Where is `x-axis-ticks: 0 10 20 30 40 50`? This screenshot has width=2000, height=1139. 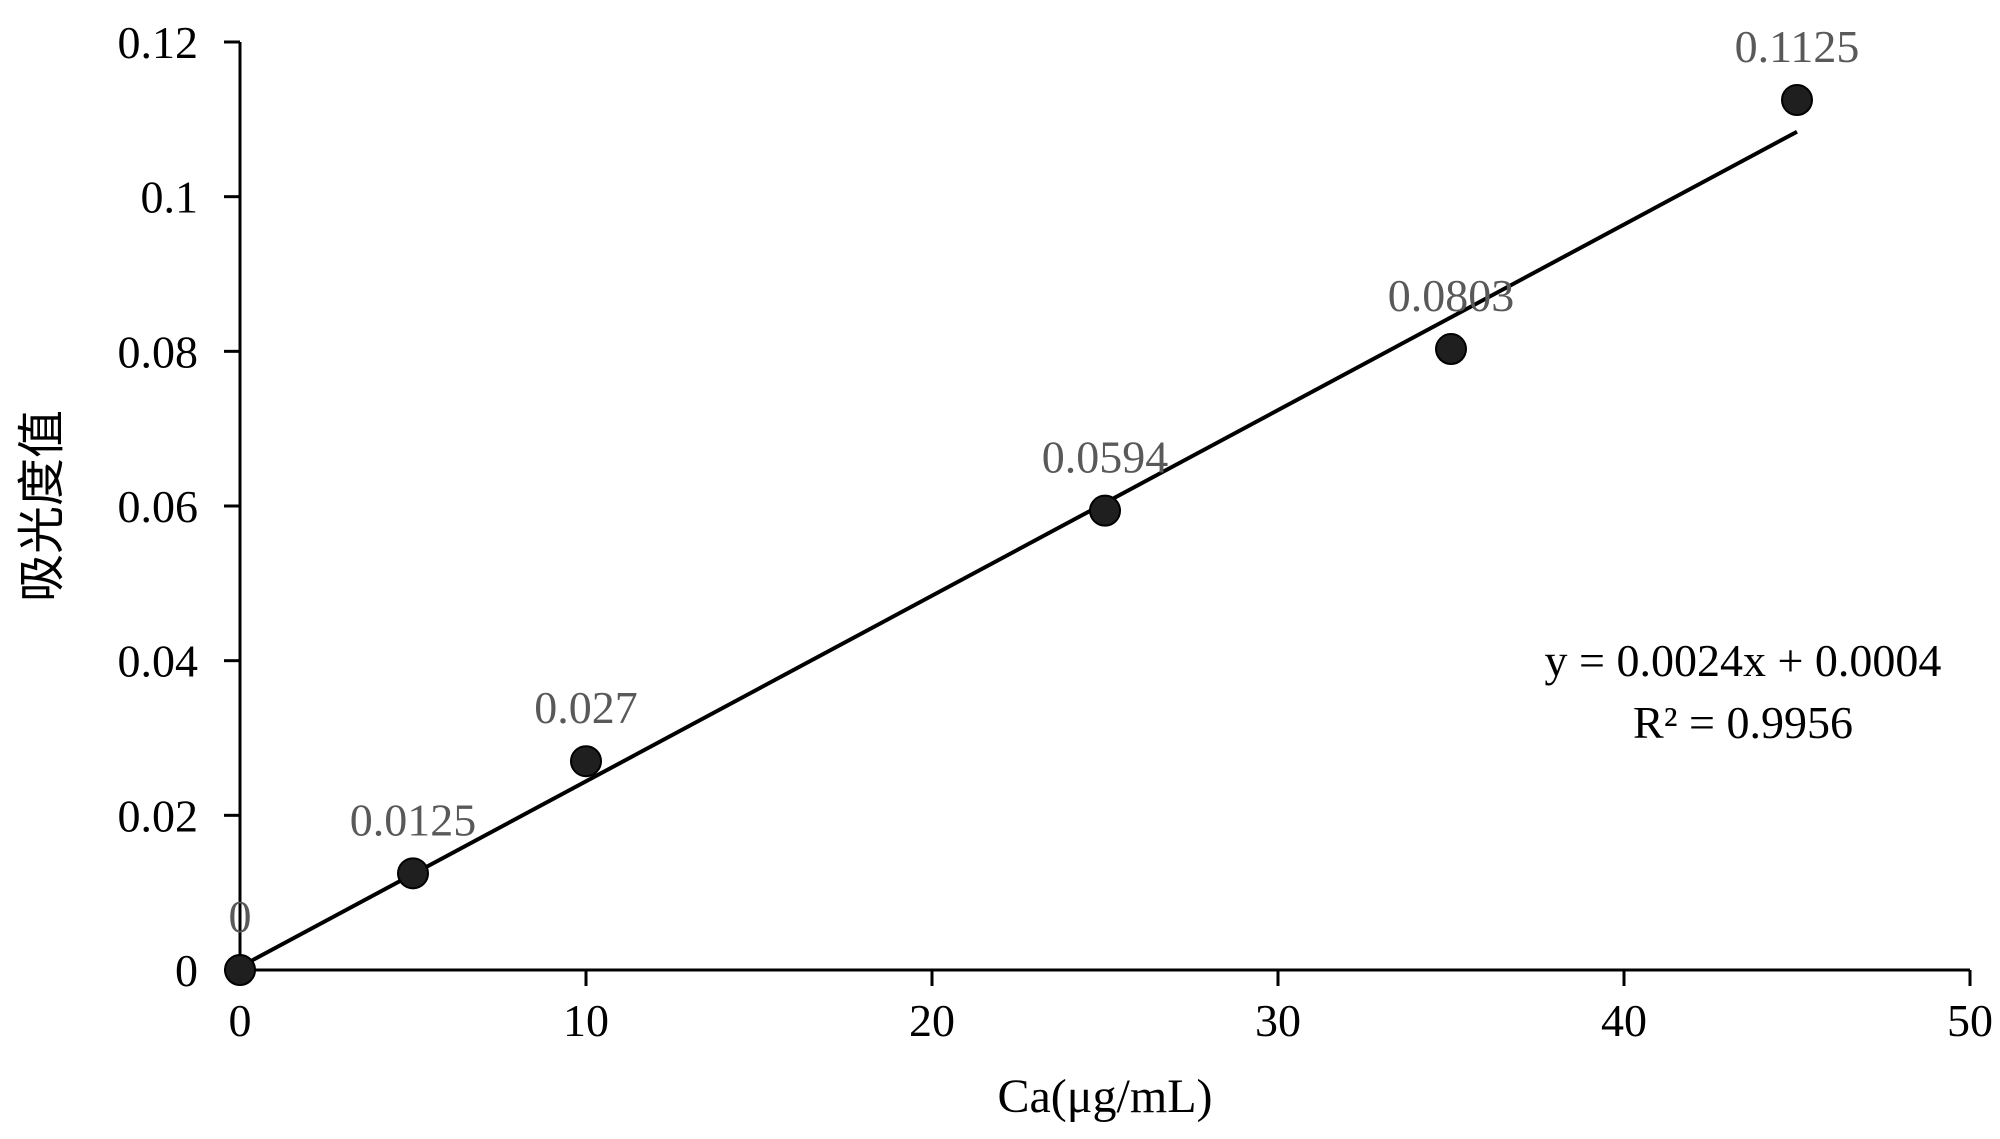 x-axis-ticks: 0 10 20 30 40 50 is located at coordinates (1111, 1008).